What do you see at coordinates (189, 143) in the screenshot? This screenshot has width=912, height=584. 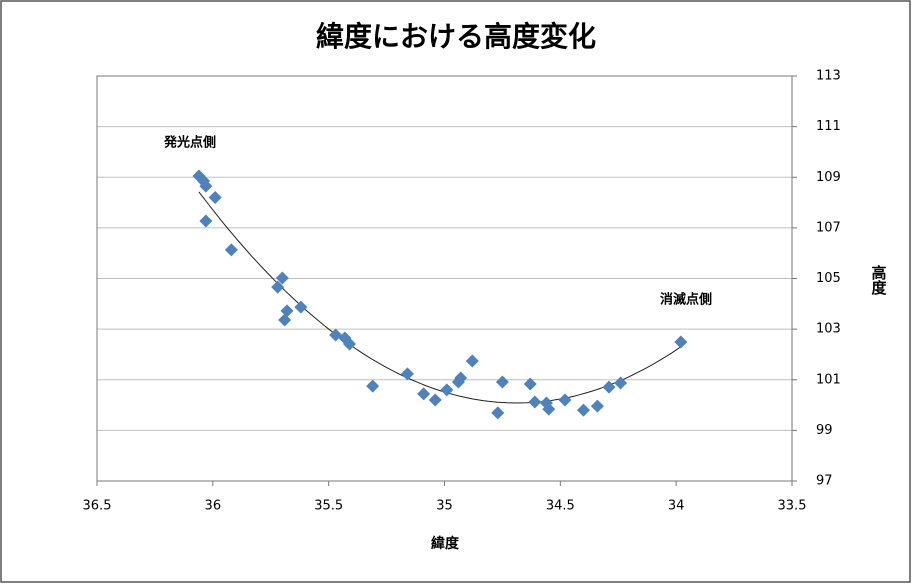 I see `annotation: 発光点側` at bounding box center [189, 143].